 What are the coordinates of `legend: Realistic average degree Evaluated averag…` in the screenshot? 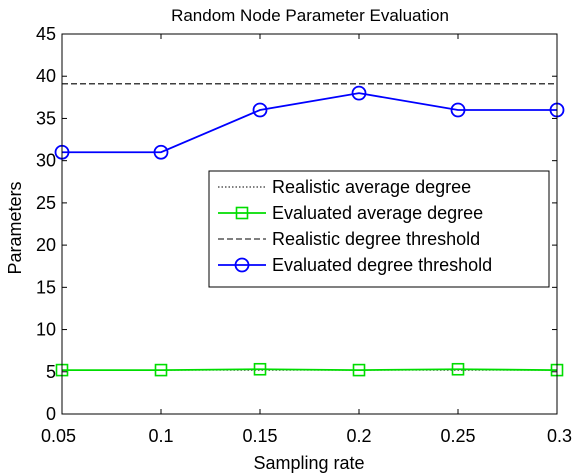 It's located at (379, 229).